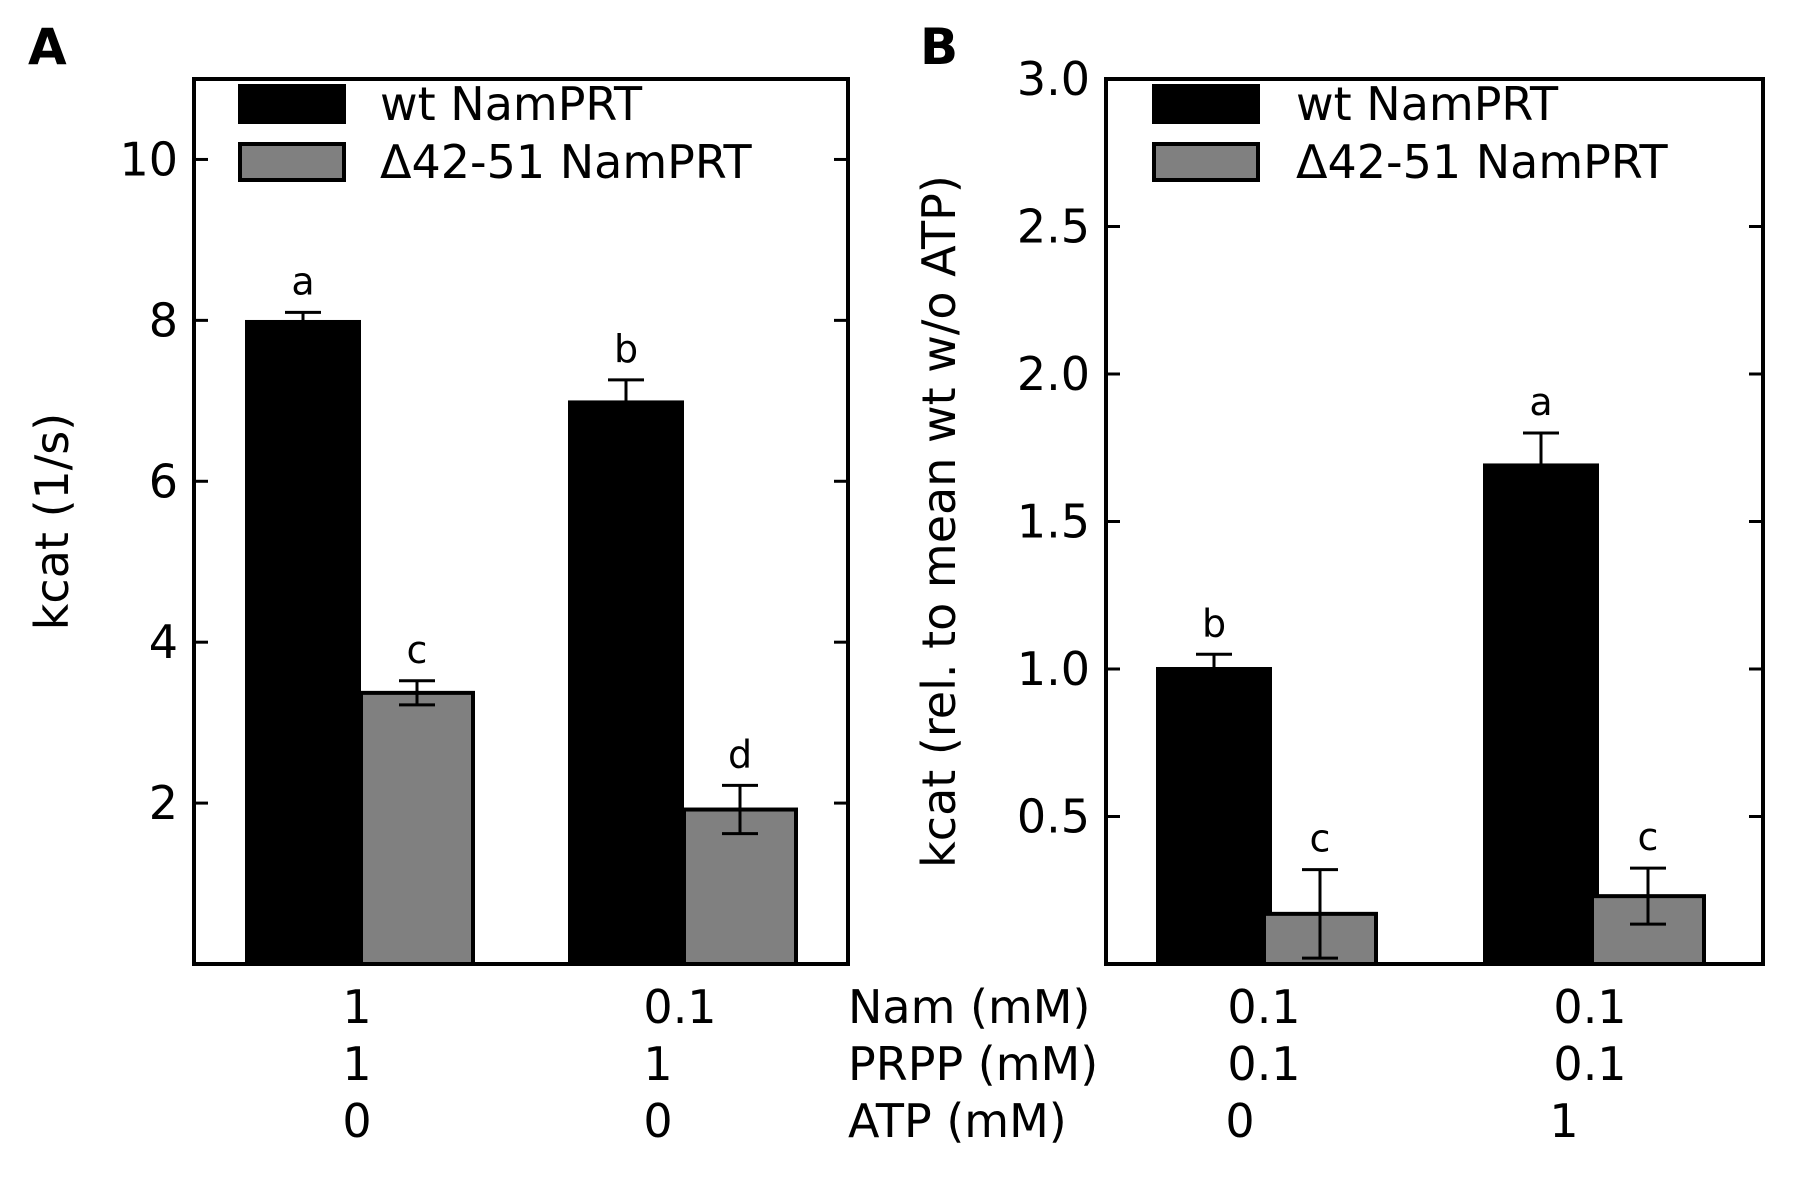  I want to click on panel-b-ytick-label-1: 1.0, so click(1053, 669).